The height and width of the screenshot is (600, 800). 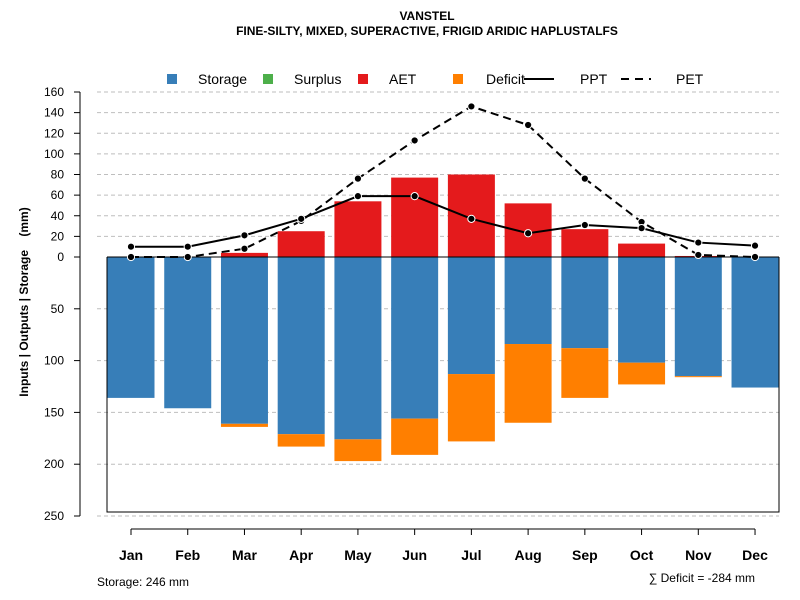 What do you see at coordinates (505, 79) in the screenshot?
I see `legend-label: Deficit` at bounding box center [505, 79].